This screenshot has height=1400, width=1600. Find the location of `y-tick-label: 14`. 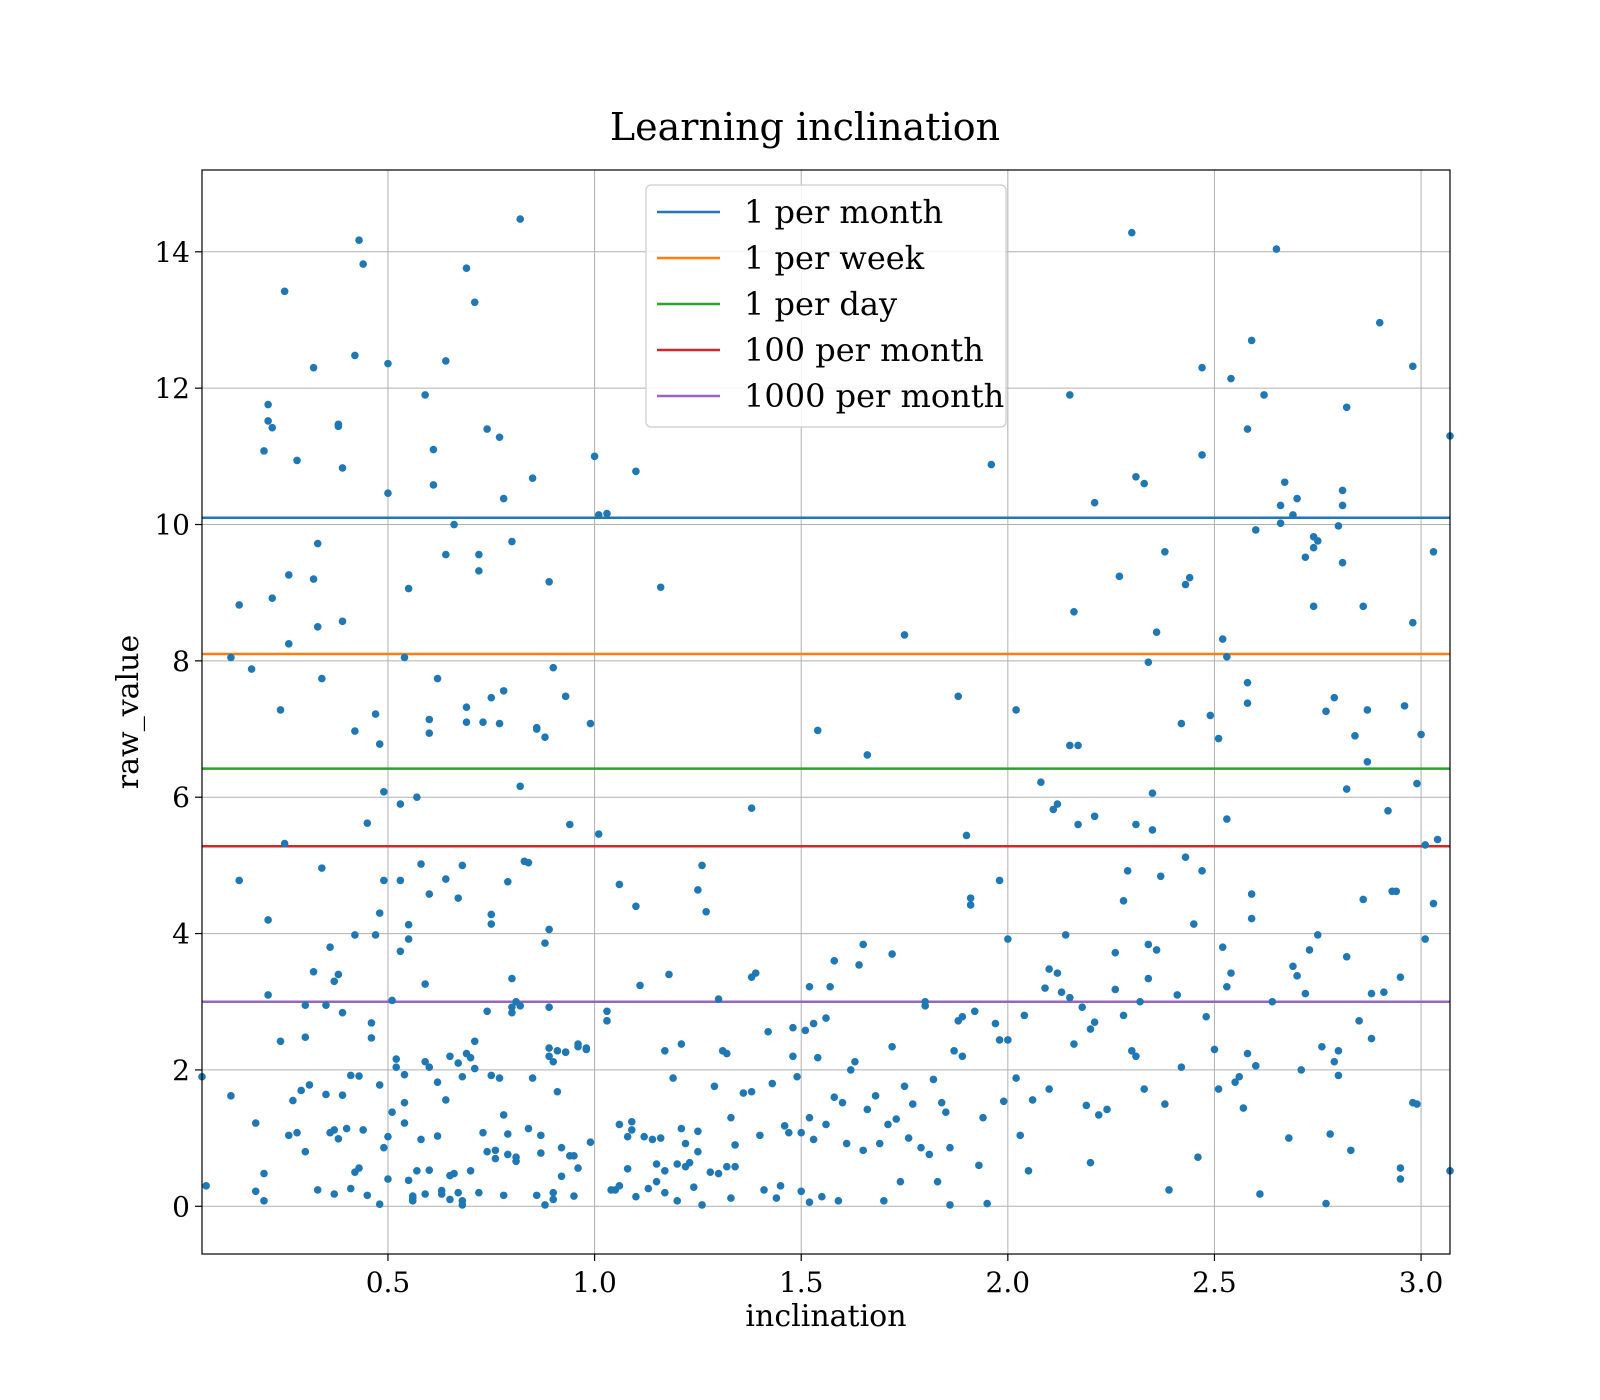

y-tick-label: 14 is located at coordinates (172, 252).